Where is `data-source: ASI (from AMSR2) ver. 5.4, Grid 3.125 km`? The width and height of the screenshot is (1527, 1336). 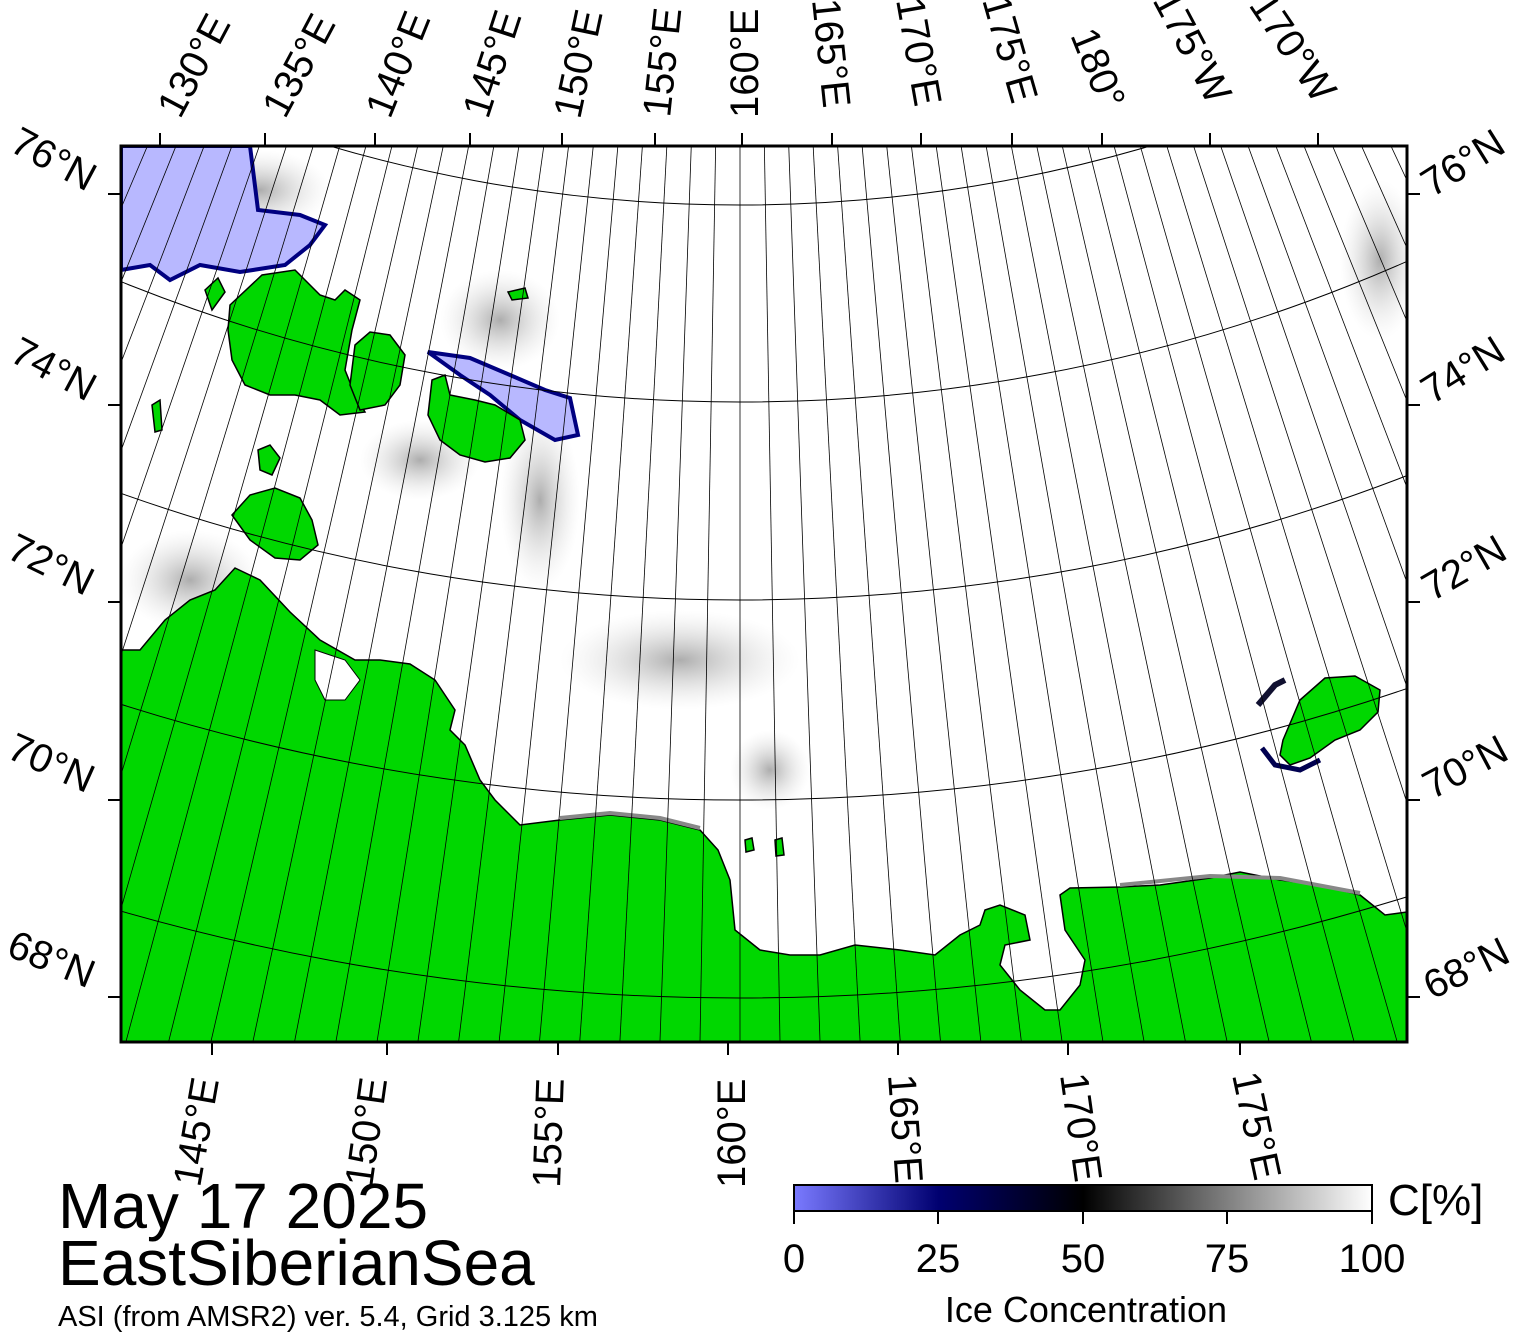
data-source: ASI (from AMSR2) ver. 5.4, Grid 3.125 km is located at coordinates (328, 1317).